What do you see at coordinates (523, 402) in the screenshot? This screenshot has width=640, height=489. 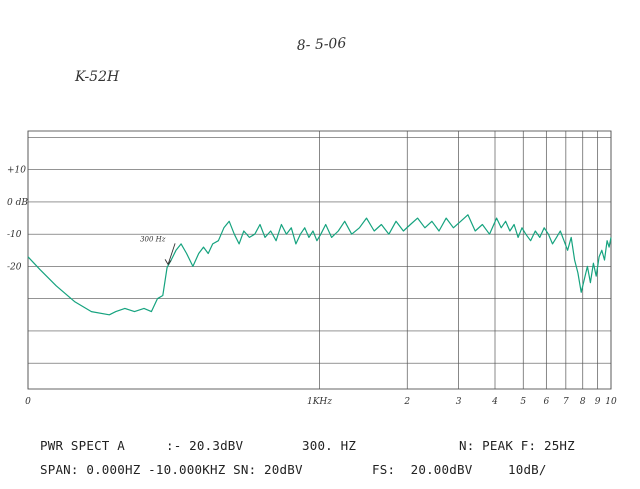 I see `x-tick-label: 5` at bounding box center [523, 402].